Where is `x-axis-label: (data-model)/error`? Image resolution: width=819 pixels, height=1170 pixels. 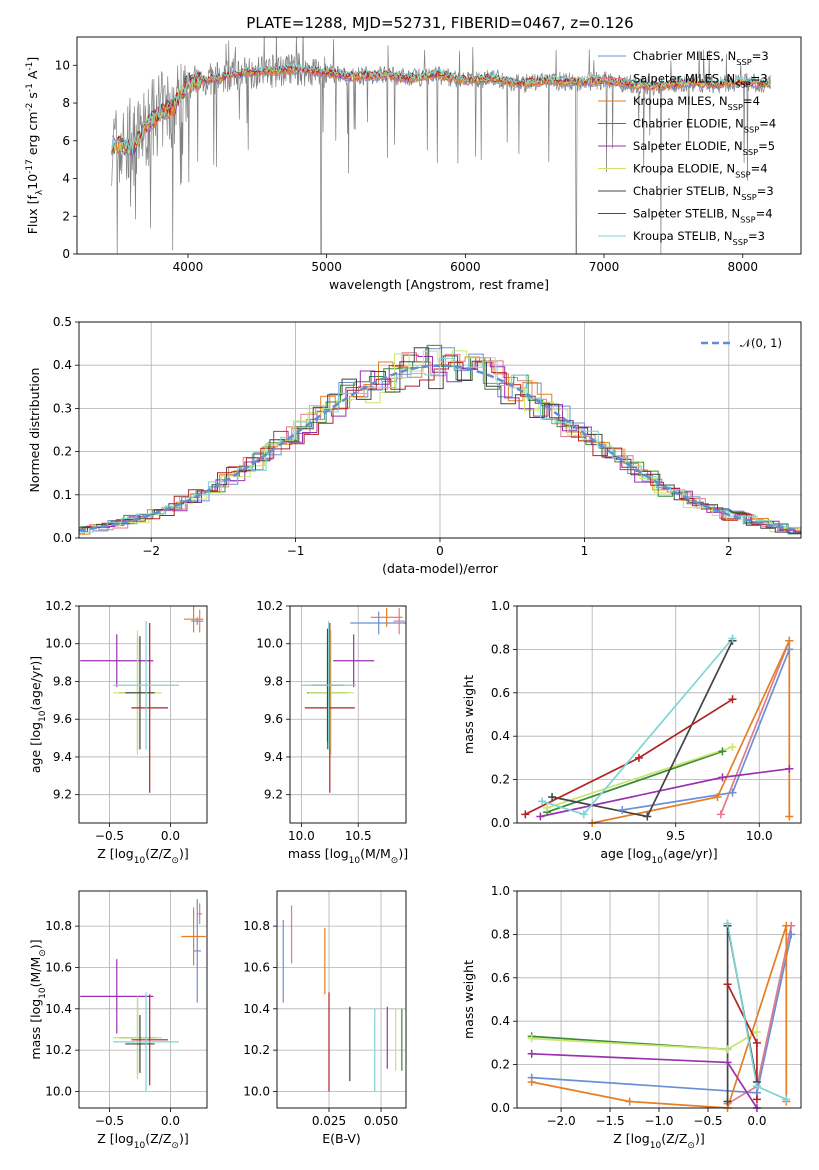 x-axis-label: (data-model)/error is located at coordinates (440, 568).